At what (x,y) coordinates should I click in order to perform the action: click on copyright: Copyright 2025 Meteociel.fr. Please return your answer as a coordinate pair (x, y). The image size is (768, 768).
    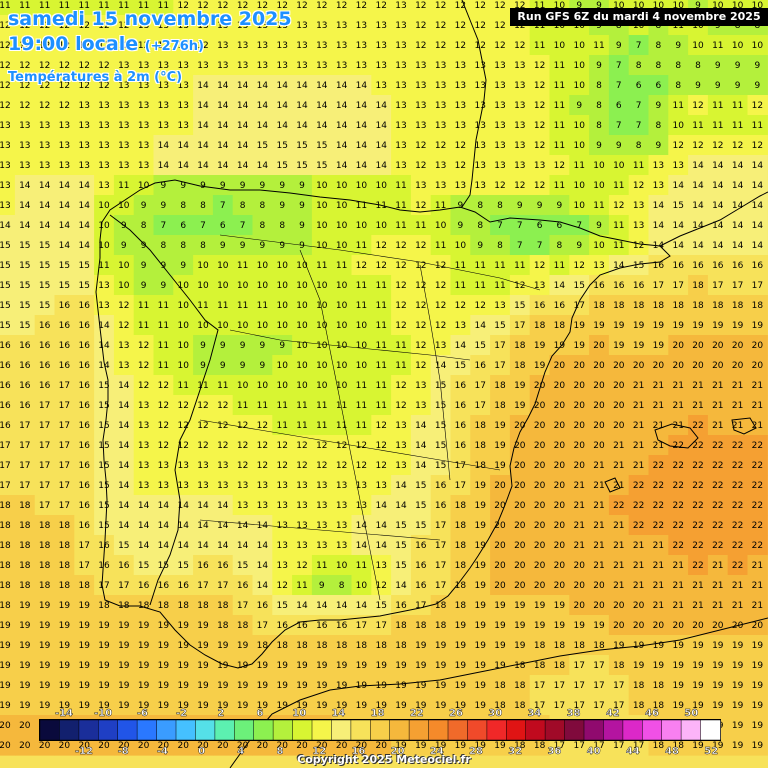
    Looking at the image, I should click on (384, 759).